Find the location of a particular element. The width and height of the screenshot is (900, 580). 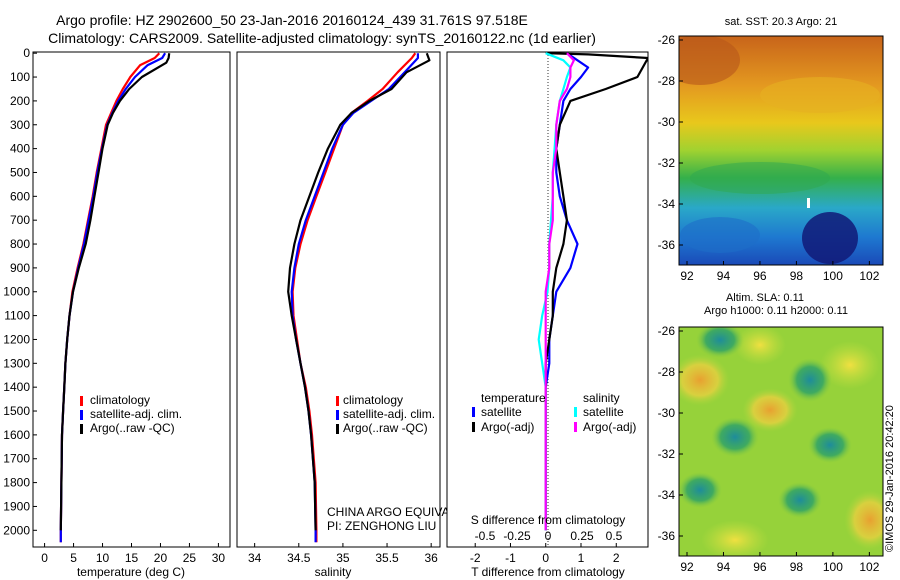

difference-xlabel: T difference from climatology is located at coordinates (548, 572).